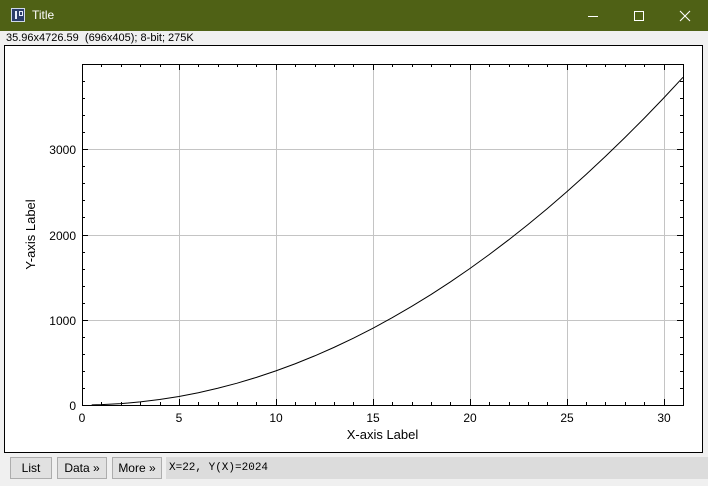 The height and width of the screenshot is (486, 708). Describe the element at coordinates (62, 150) in the screenshot. I see `y-tick-label: 3000` at that location.